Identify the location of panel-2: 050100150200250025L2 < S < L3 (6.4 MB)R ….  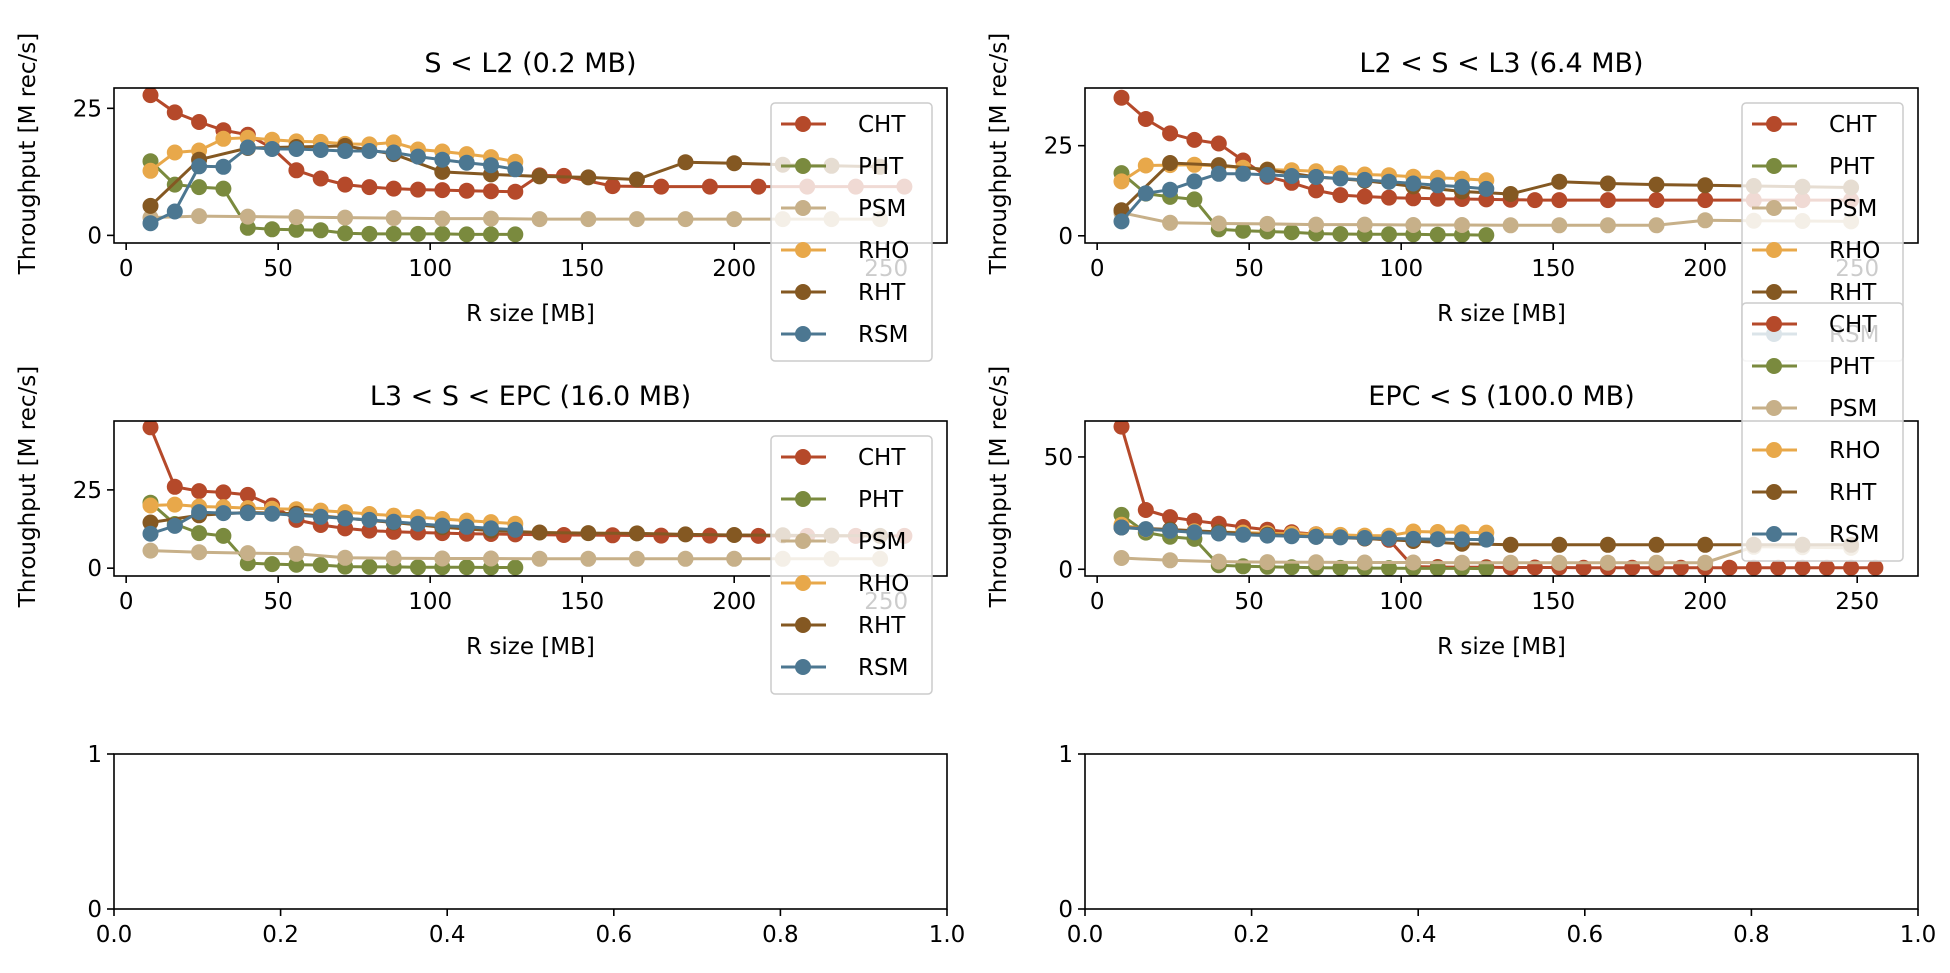
(1452, 180).